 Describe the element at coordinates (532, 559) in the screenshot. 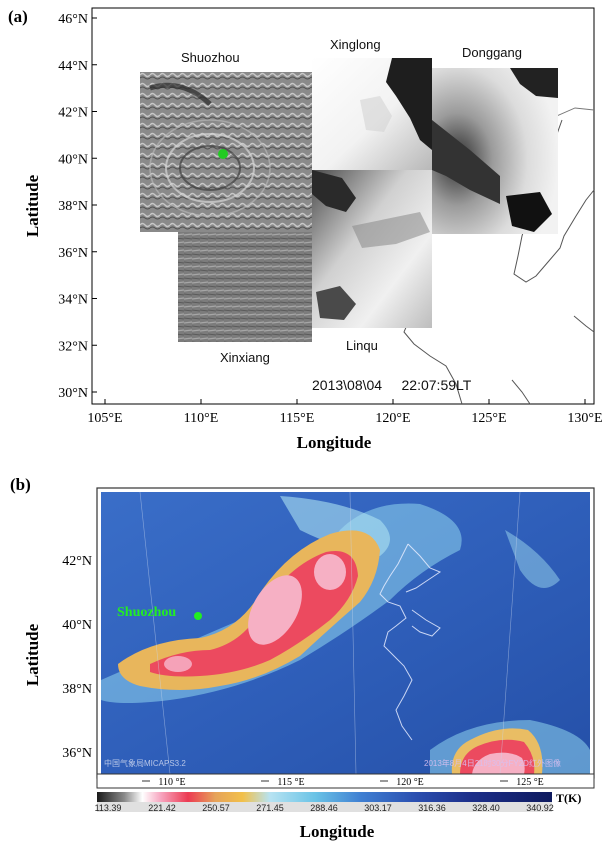

I see `cyan-haze-right` at that location.